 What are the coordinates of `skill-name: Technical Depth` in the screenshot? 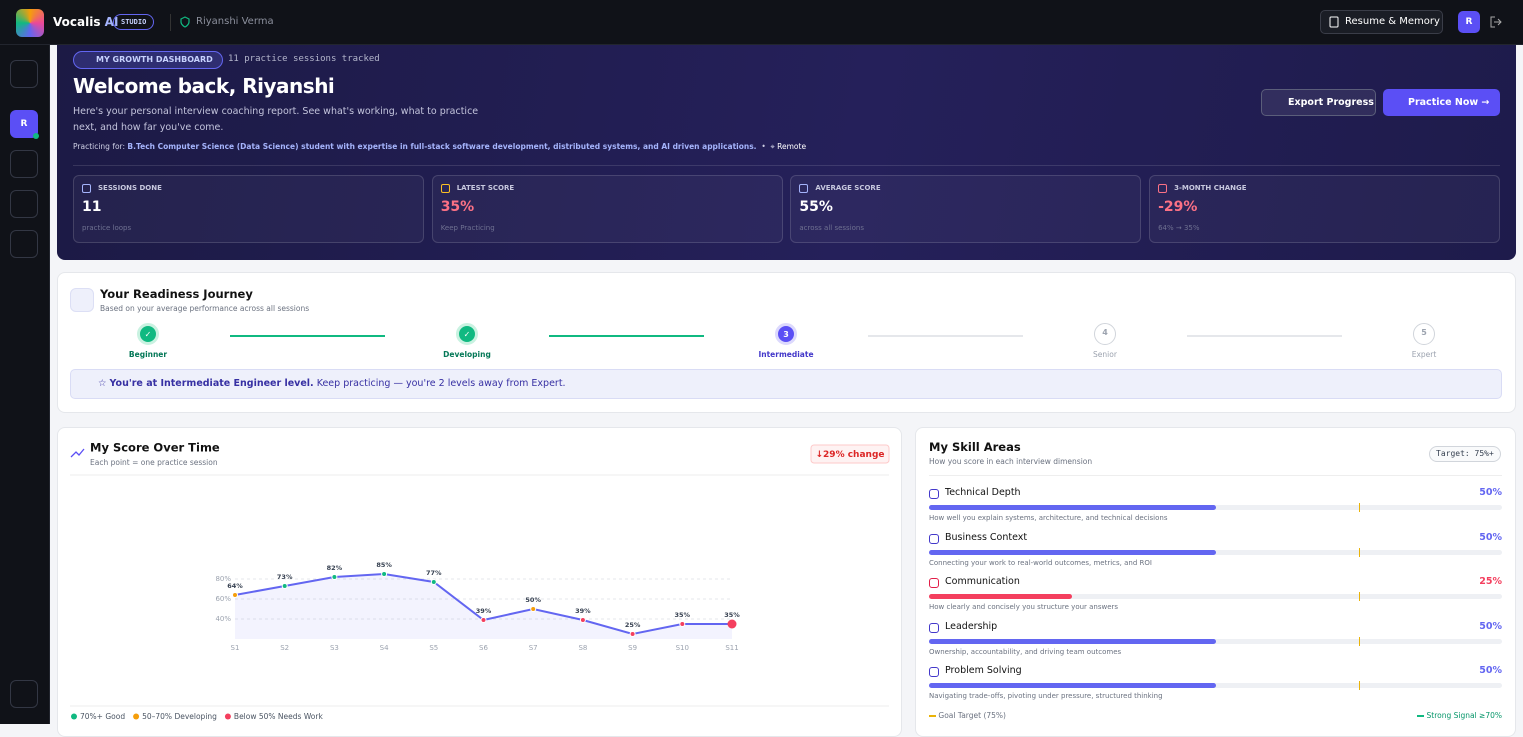 It's located at (983, 492).